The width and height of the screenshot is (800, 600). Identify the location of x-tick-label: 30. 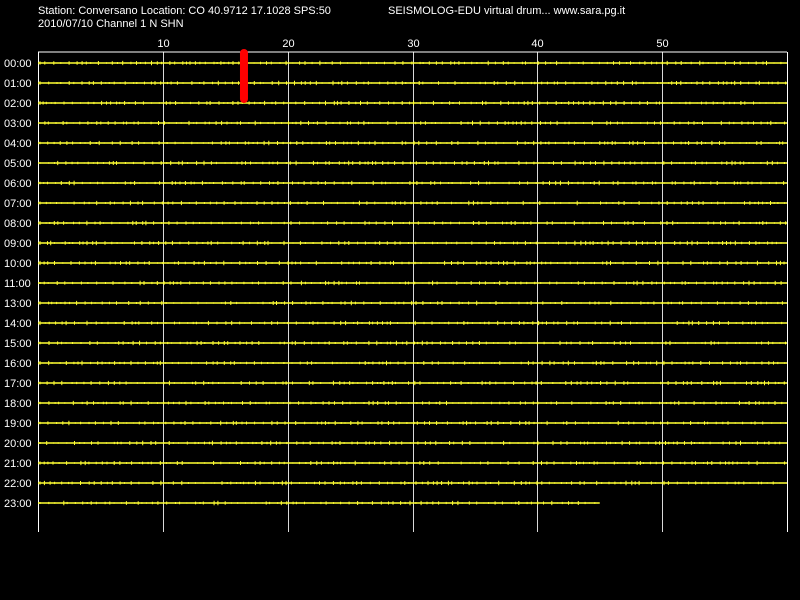
(413, 44).